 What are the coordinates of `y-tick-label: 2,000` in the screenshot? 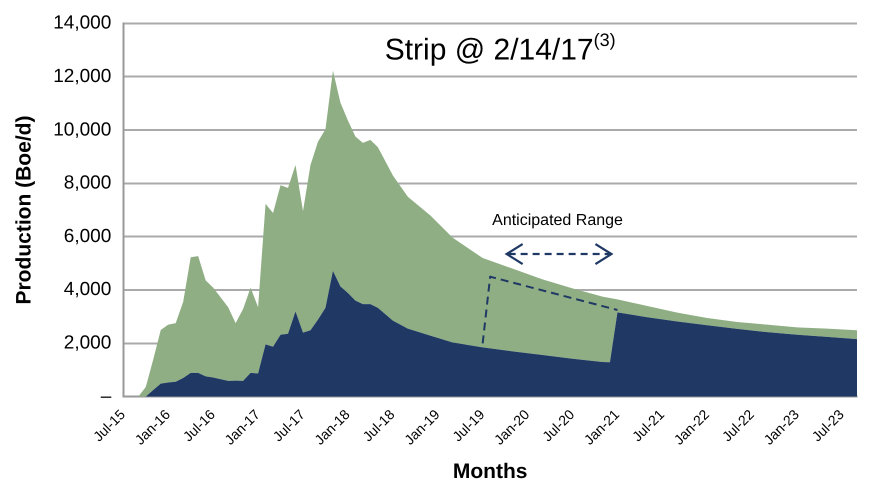 It's located at (88, 343).